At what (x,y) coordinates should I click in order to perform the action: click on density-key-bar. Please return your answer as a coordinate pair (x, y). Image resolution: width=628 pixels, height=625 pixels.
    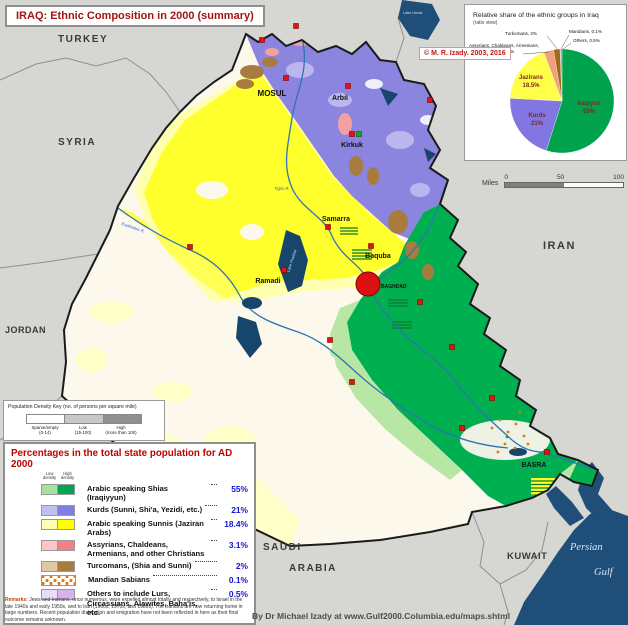
    Looking at the image, I should click on (84, 419).